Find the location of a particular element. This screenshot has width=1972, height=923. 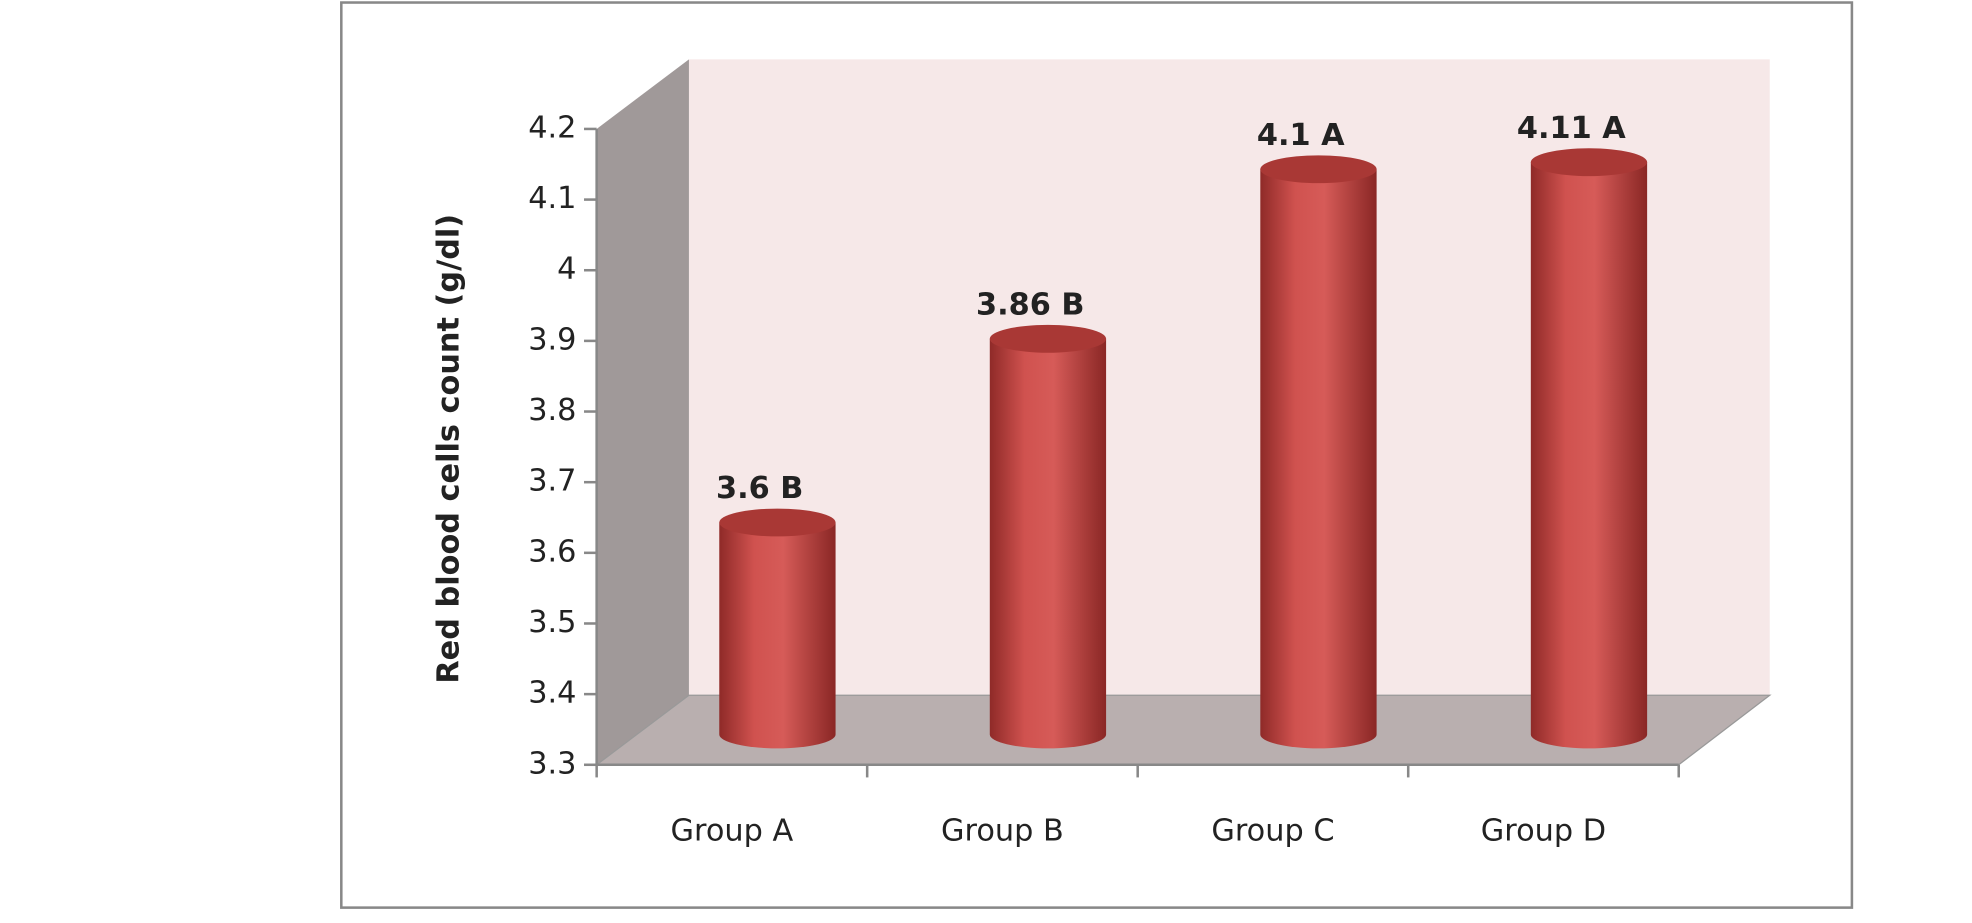

x-tick-label: Group B is located at coordinates (1002, 830).